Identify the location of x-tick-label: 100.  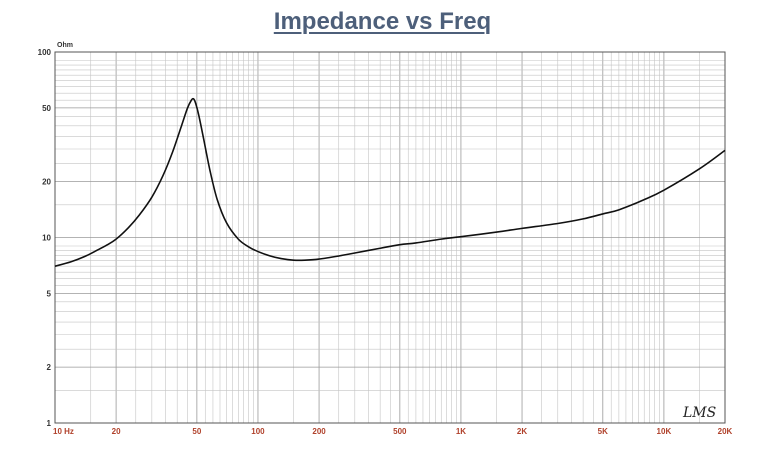
(258, 431).